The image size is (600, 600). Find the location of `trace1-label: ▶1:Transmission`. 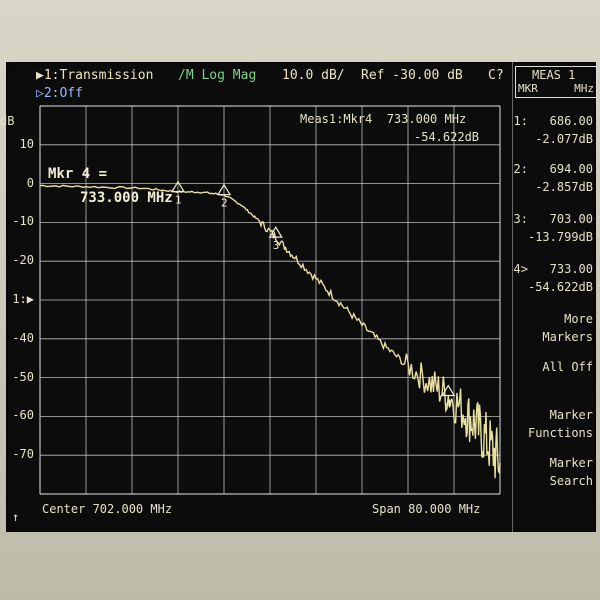

trace1-label: ▶1:Transmission is located at coordinates (95, 75).